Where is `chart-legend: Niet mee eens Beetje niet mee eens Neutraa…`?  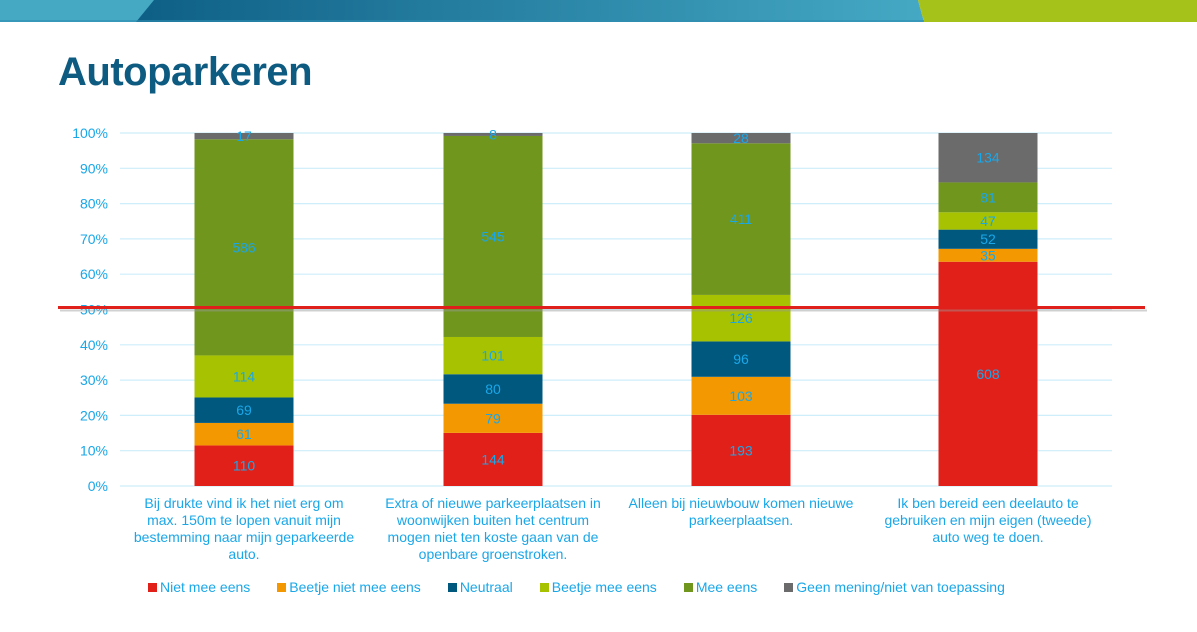
chart-legend: Niet mee eens Beetje niet mee eens Neutraa… is located at coordinates (590, 587).